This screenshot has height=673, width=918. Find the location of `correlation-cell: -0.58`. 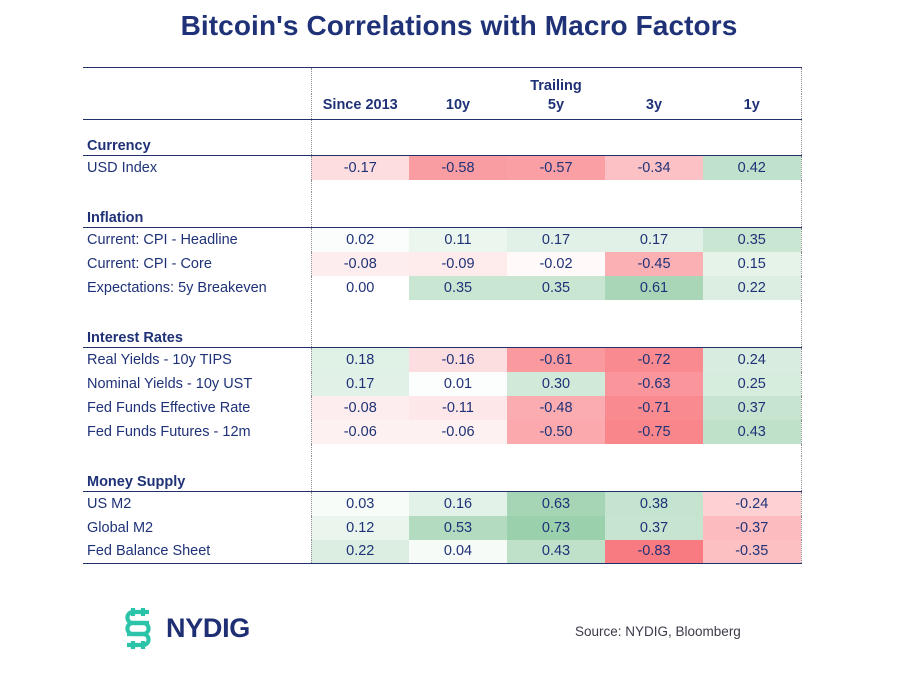

correlation-cell: -0.58 is located at coordinates (458, 167).